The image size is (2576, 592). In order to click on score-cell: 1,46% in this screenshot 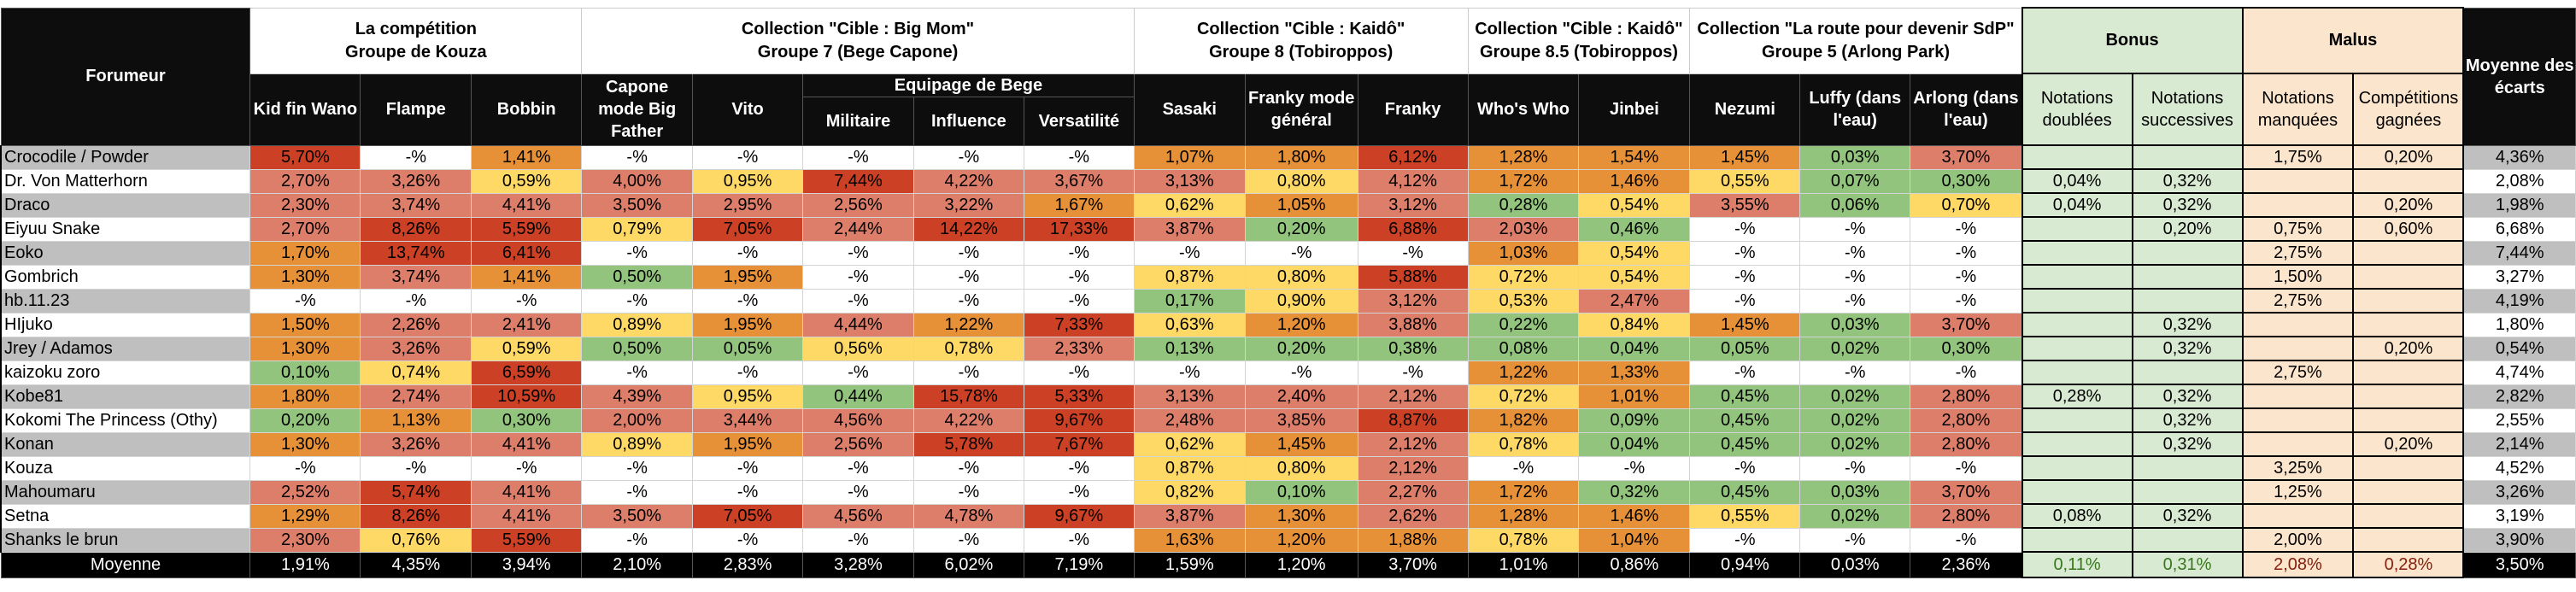, I will do `click(1634, 181)`.